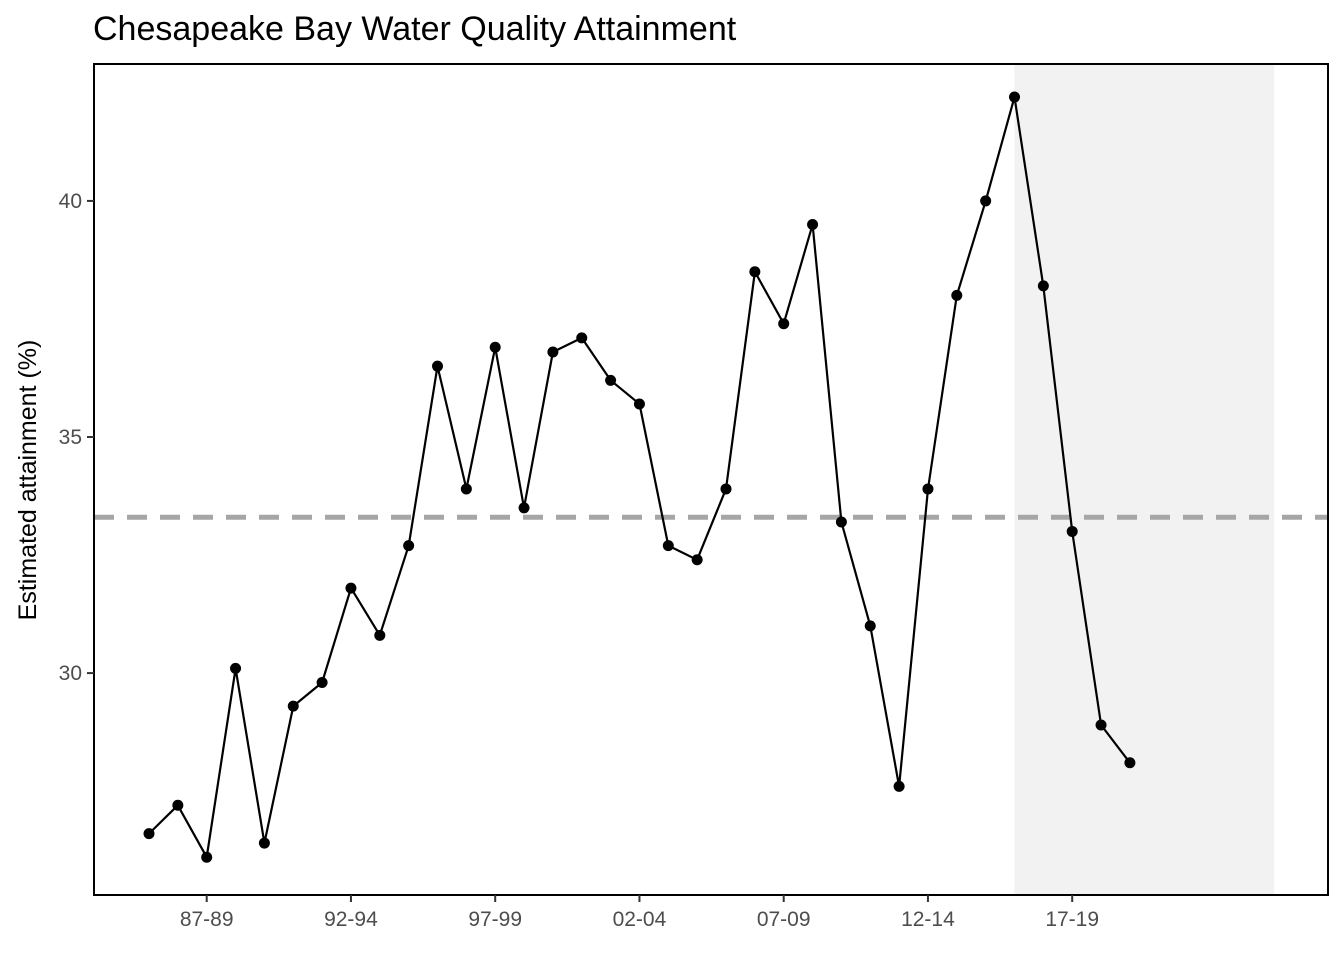 This screenshot has height=960, width=1344. I want to click on x-tick-label: 12-14, so click(928, 919).